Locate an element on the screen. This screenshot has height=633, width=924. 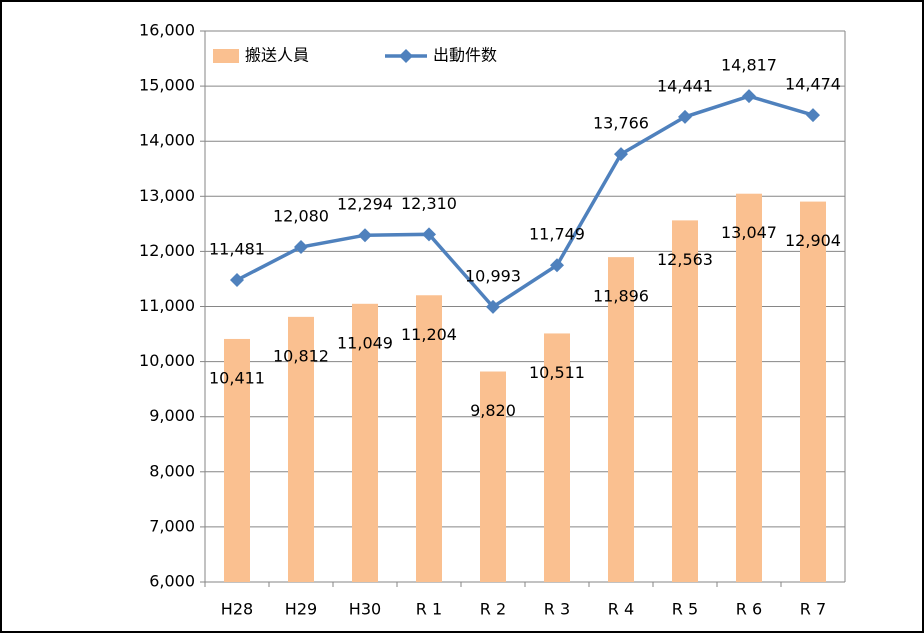
line-value-label: 13,766 is located at coordinates (621, 123).